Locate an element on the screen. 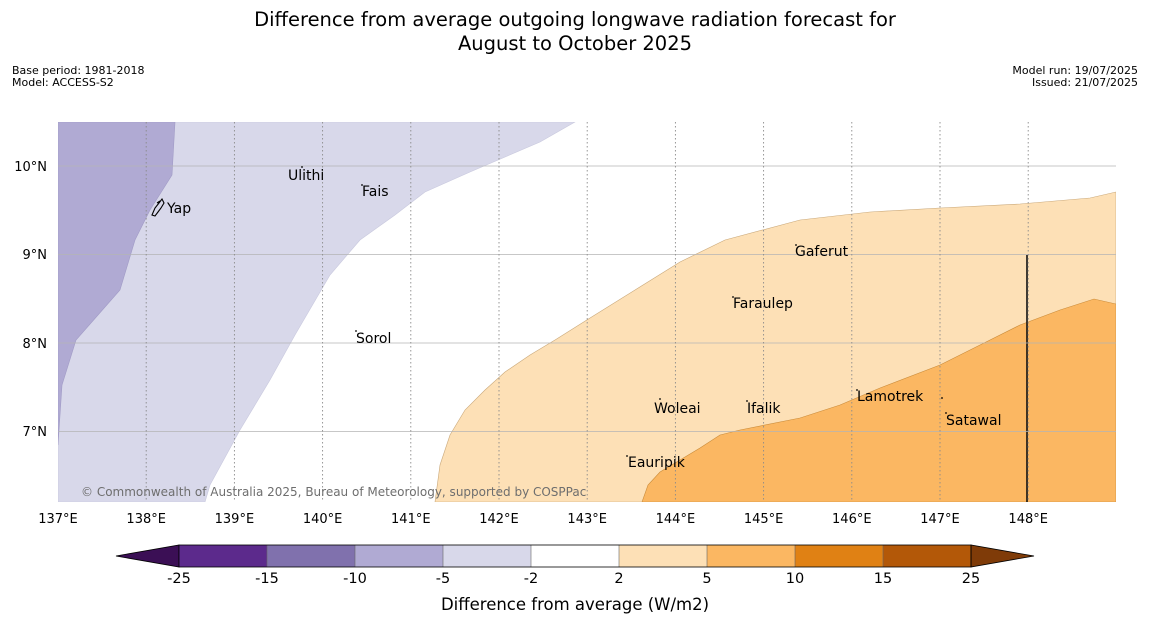  lon-tick-label: 144°E is located at coordinates (676, 519).